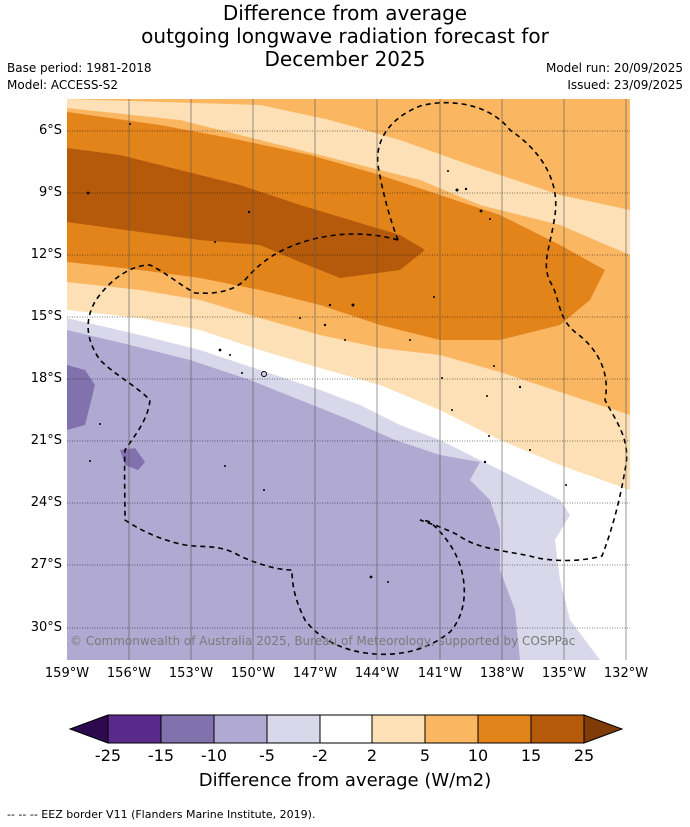 The image size is (690, 827). Describe the element at coordinates (584, 755) in the screenshot. I see `cb-tick-25: 25` at that location.